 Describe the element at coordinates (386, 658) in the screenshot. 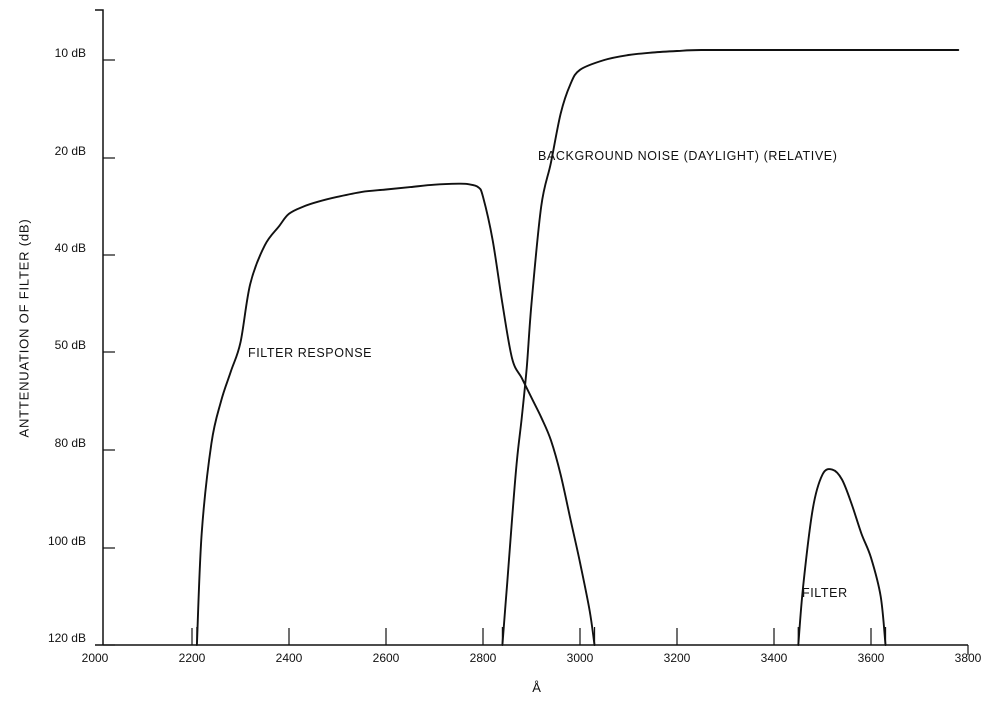

I see `x-tick-label: 2600` at that location.